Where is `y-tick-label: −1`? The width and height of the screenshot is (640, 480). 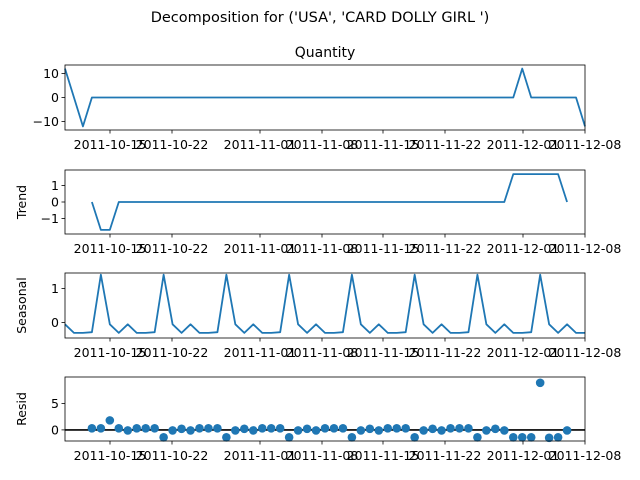
y-tick-label: −1 is located at coordinates (50, 218).